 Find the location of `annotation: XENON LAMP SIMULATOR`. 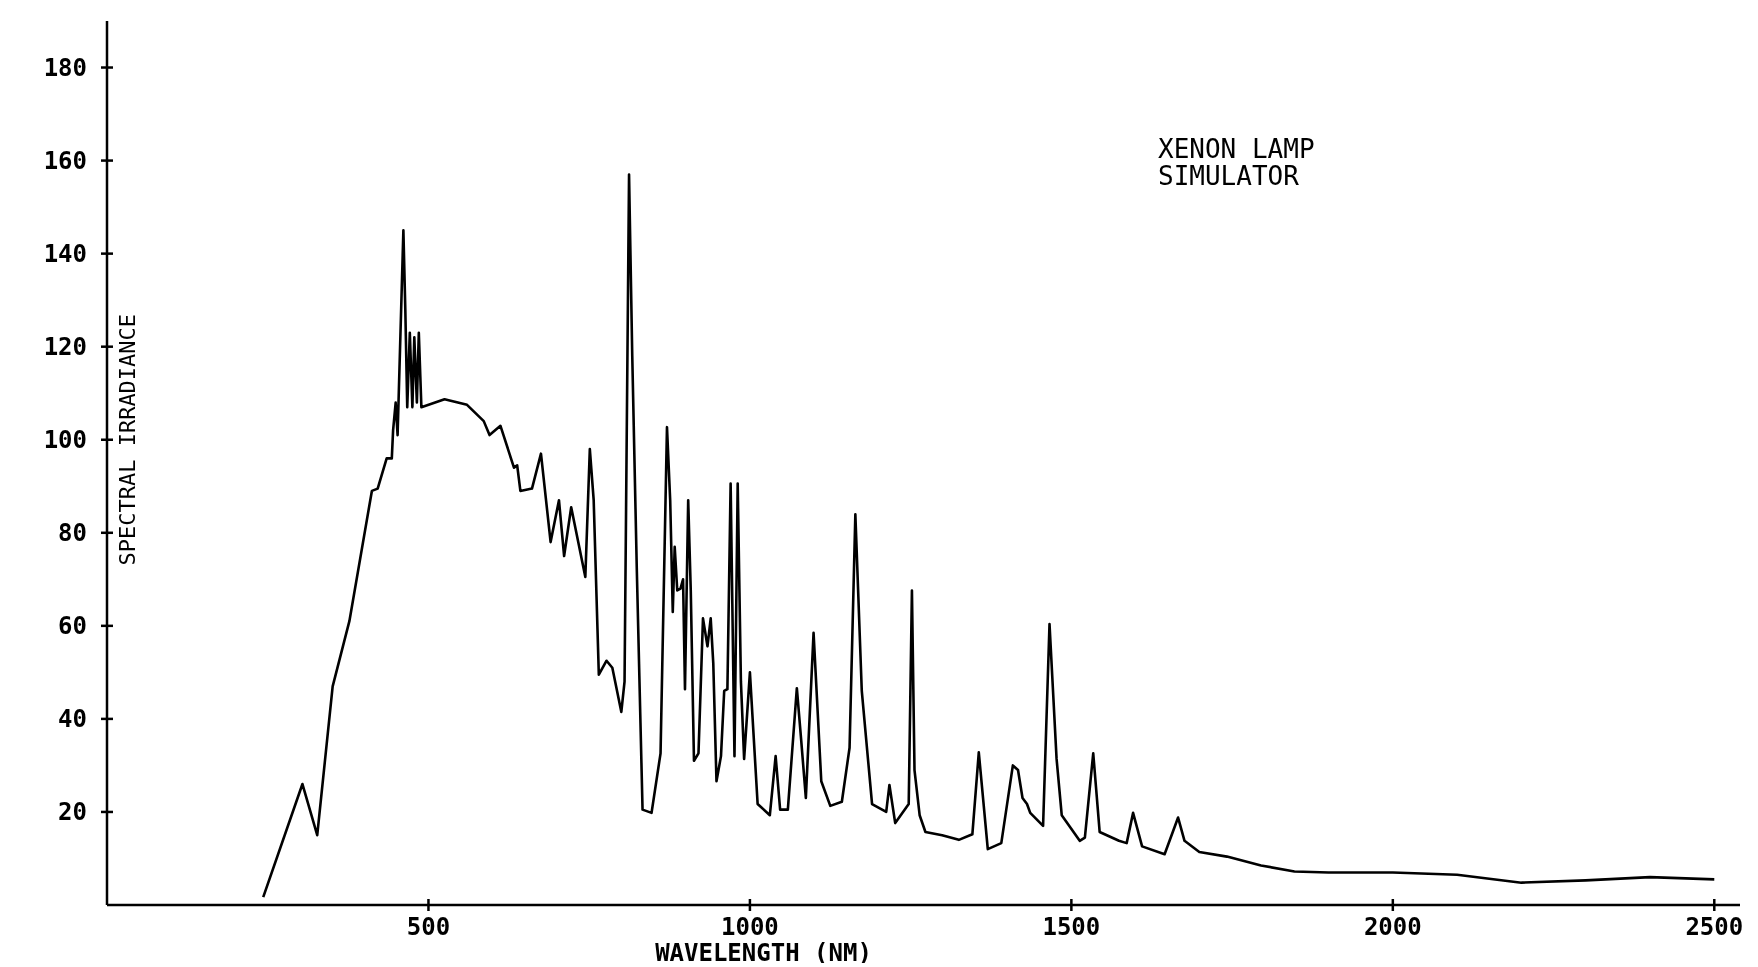

annotation: XENON LAMP SIMULATOR is located at coordinates (1236, 163).